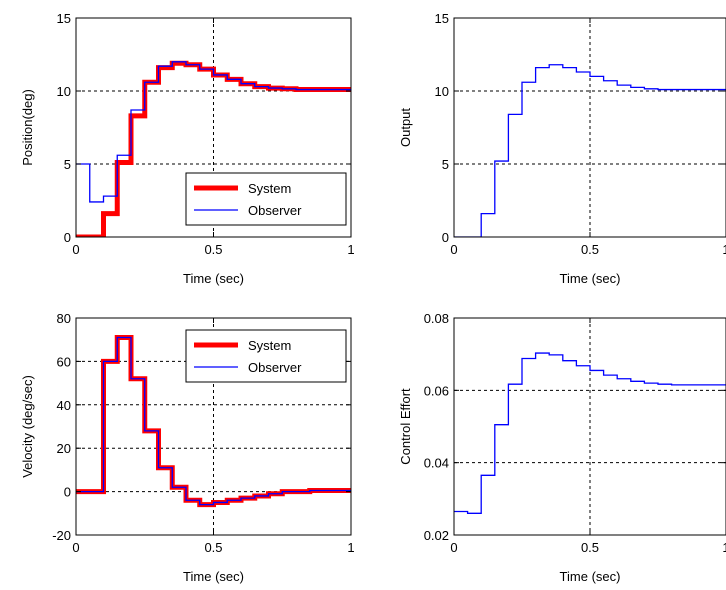  Describe the element at coordinates (27, 127) in the screenshot. I see `y-axis-label: Position(deg)` at that location.